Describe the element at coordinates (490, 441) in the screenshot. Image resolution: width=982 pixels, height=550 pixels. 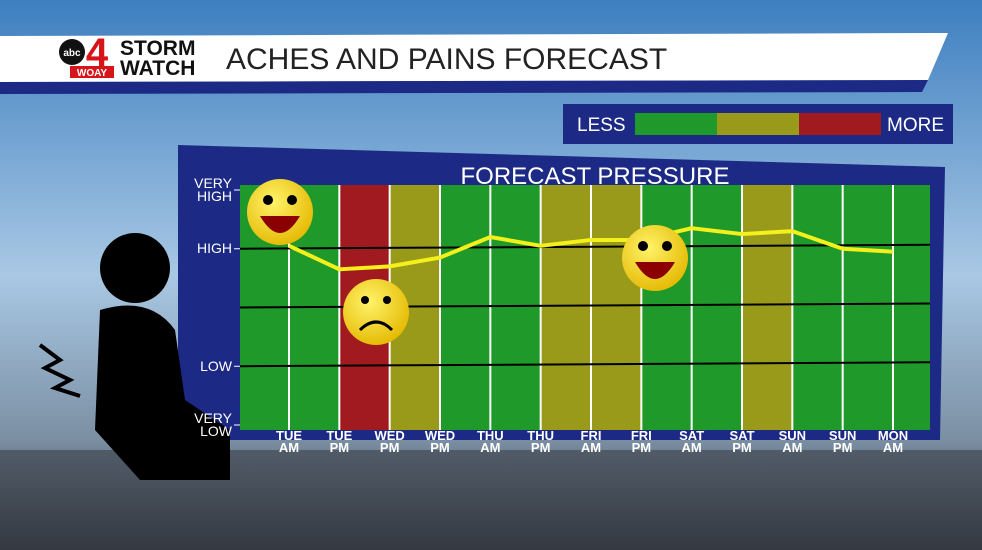
I see `x-tick-label: THU AM` at that location.